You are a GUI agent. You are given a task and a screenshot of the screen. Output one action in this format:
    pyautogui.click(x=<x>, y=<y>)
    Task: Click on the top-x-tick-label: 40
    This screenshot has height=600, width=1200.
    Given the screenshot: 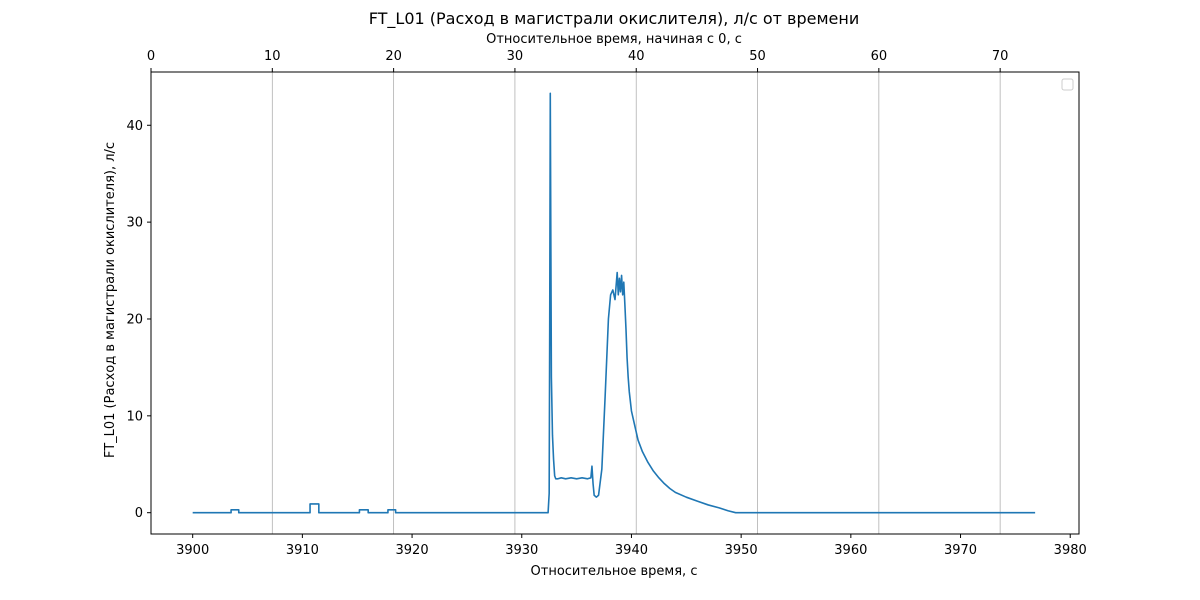 What is the action you would take?
    pyautogui.click(x=636, y=56)
    